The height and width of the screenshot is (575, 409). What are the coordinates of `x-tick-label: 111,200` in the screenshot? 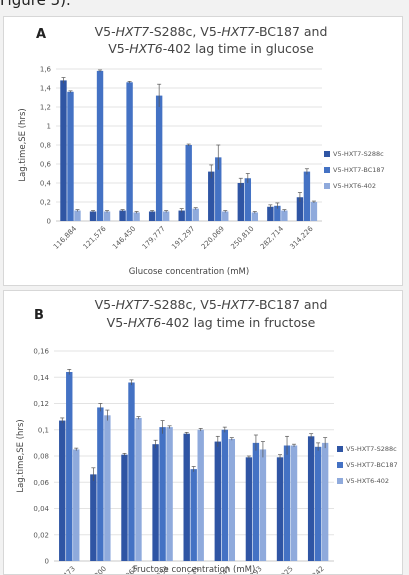 It's located at (95, 569).